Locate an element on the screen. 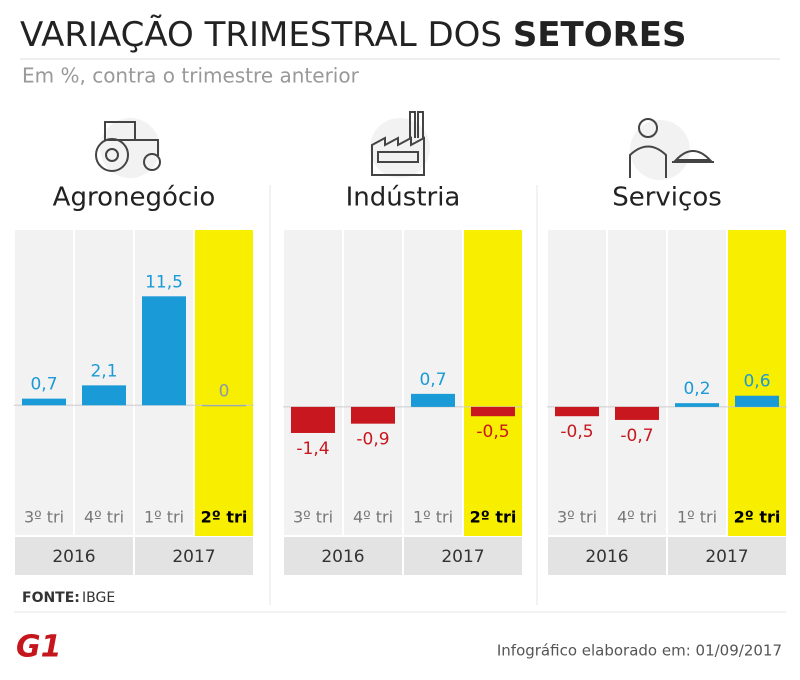 The height and width of the screenshot is (680, 800). factory-icon is located at coordinates (400, 144).